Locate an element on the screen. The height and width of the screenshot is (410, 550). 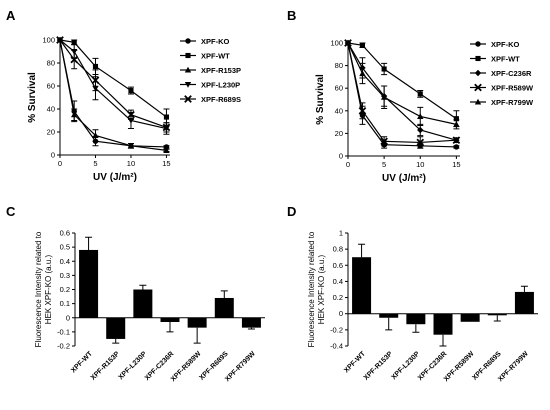
y-tick-label: 80 is located at coordinates (339, 65).